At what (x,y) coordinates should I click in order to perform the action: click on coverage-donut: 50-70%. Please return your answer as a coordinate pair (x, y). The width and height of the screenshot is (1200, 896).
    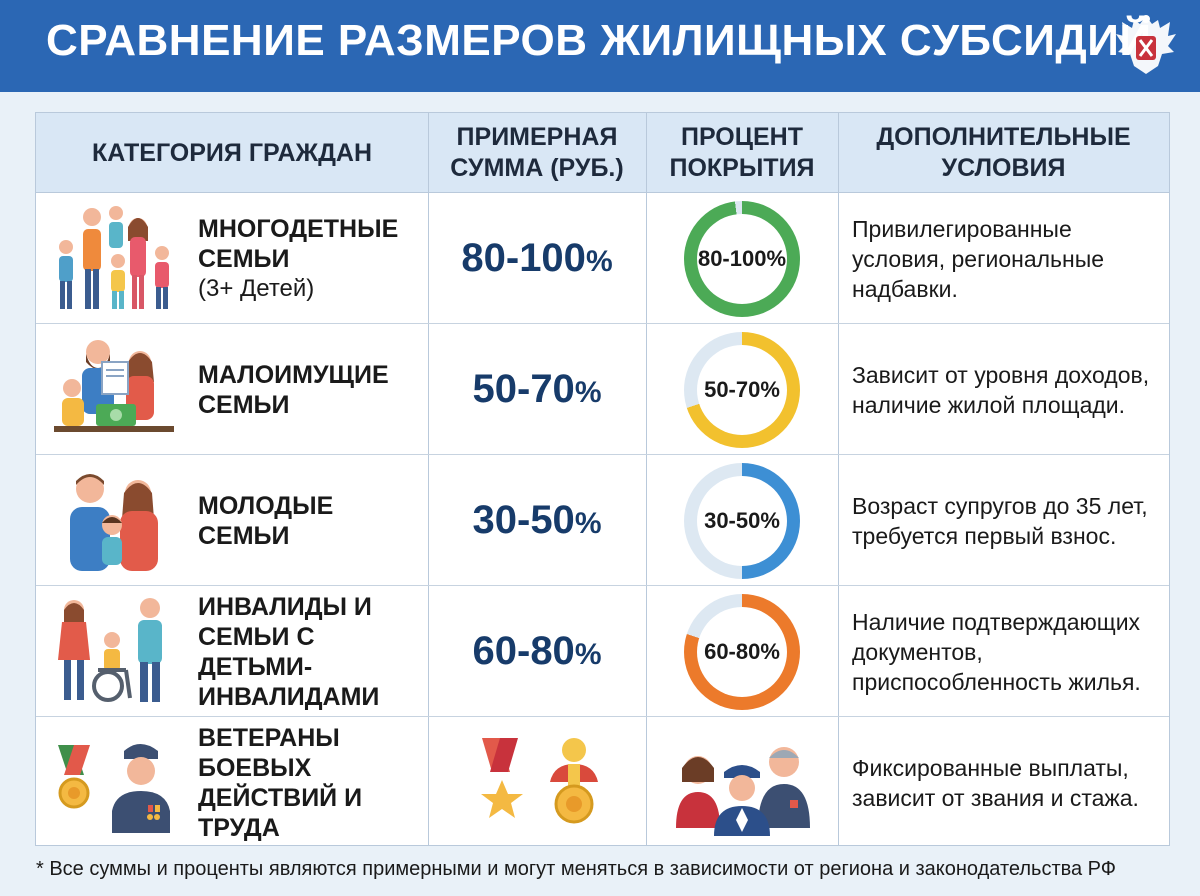
    Looking at the image, I should click on (742, 389).